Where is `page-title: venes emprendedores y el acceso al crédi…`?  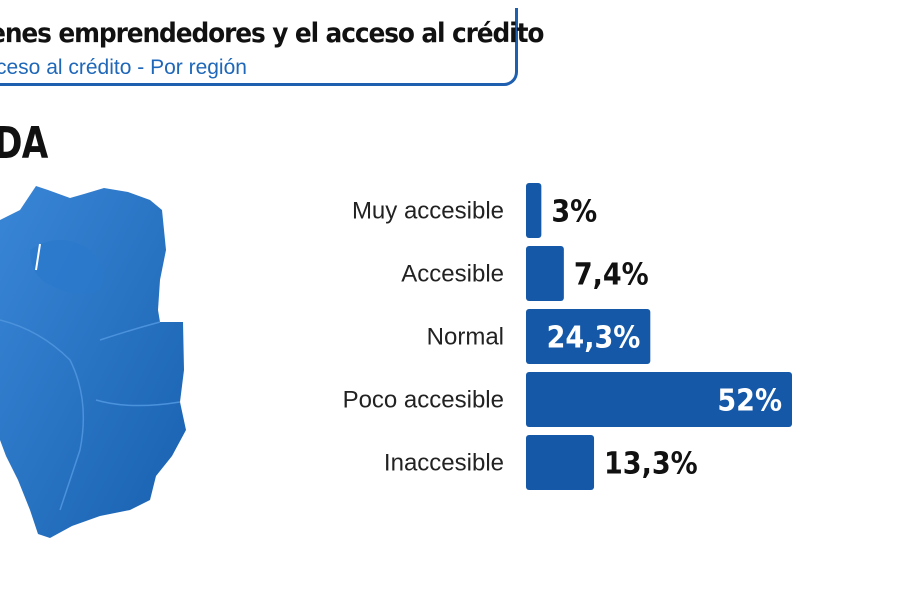
page-title: venes emprendedores y el acceso al crédi… is located at coordinates (272, 33).